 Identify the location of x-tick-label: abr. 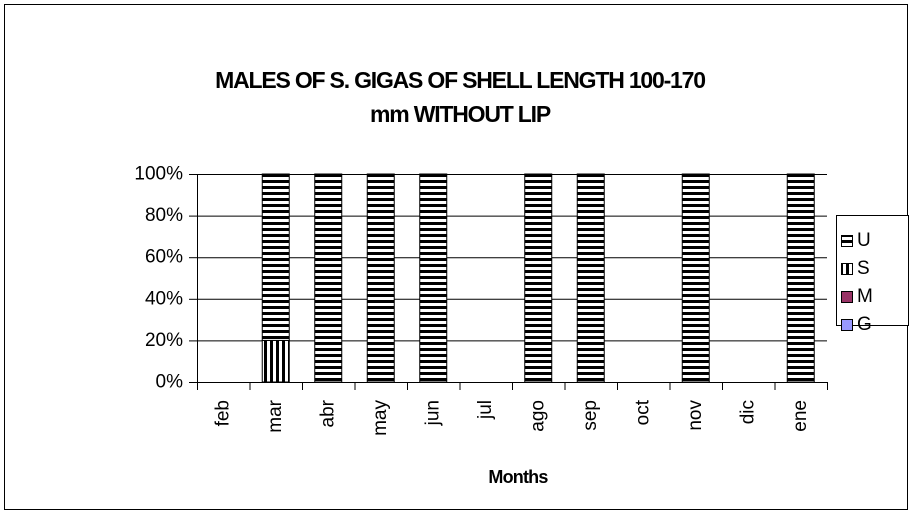
(327, 413).